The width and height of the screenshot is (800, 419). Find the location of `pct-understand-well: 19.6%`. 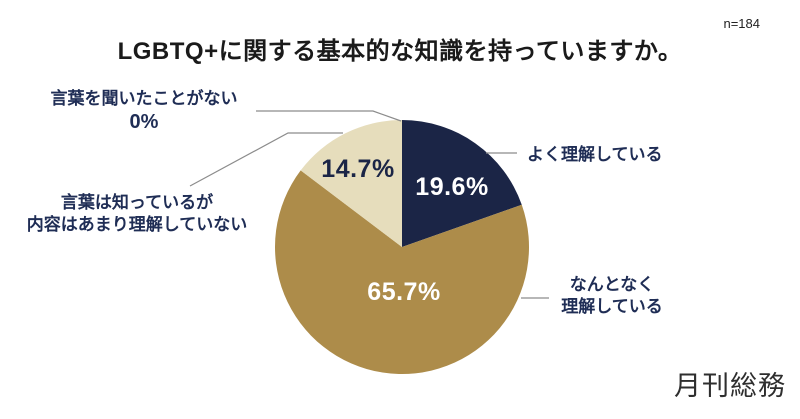

pct-understand-well: 19.6% is located at coordinates (452, 187).